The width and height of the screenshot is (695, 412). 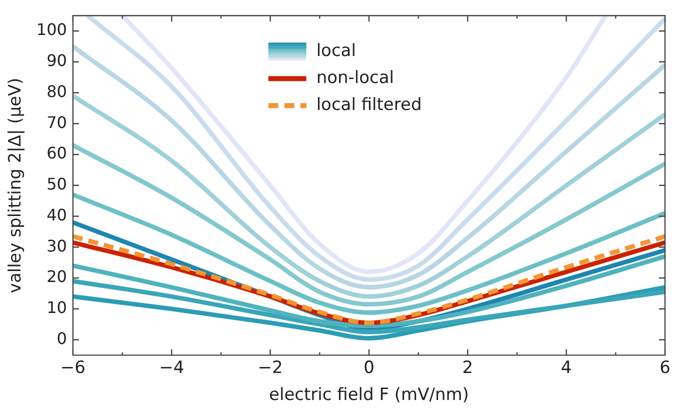 What do you see at coordinates (56, 122) in the screenshot?
I see `y-tick-label: 70` at bounding box center [56, 122].